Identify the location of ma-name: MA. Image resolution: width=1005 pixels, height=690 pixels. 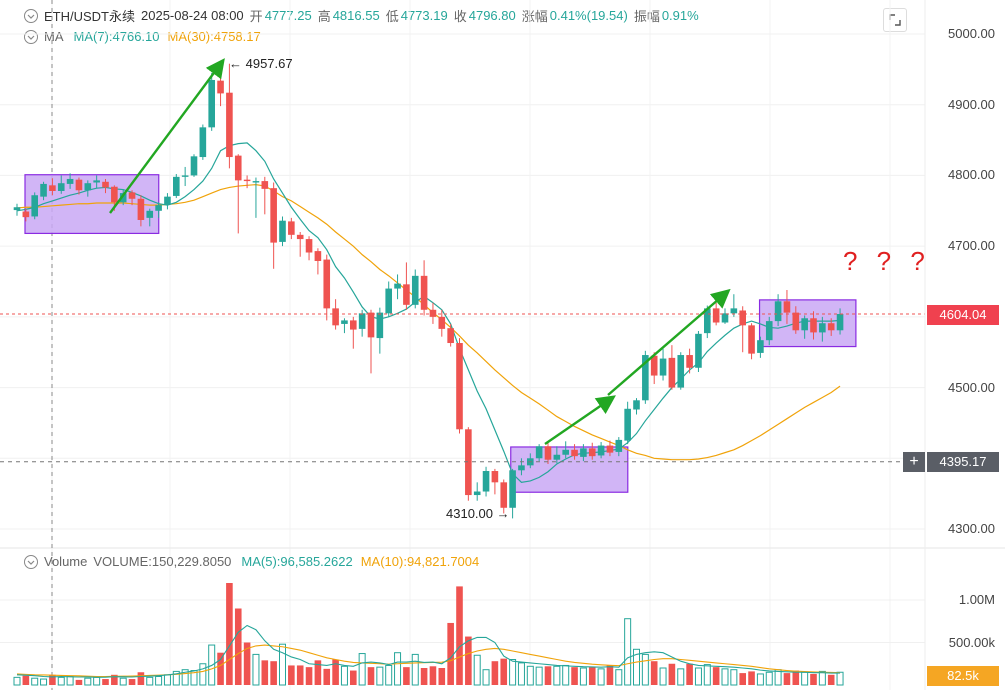
(54, 36).